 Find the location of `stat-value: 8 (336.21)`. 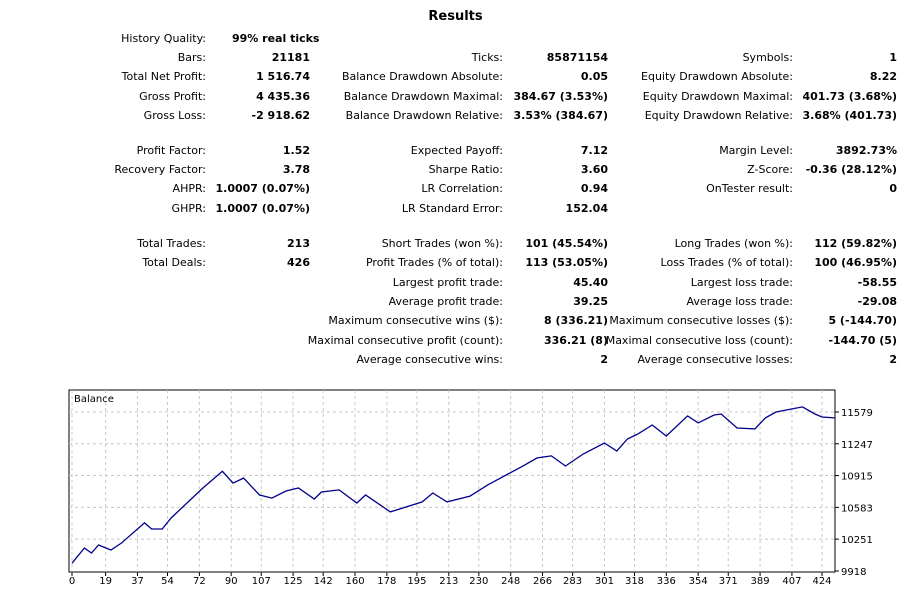

stat-value: 8 (336.21) is located at coordinates (576, 320).